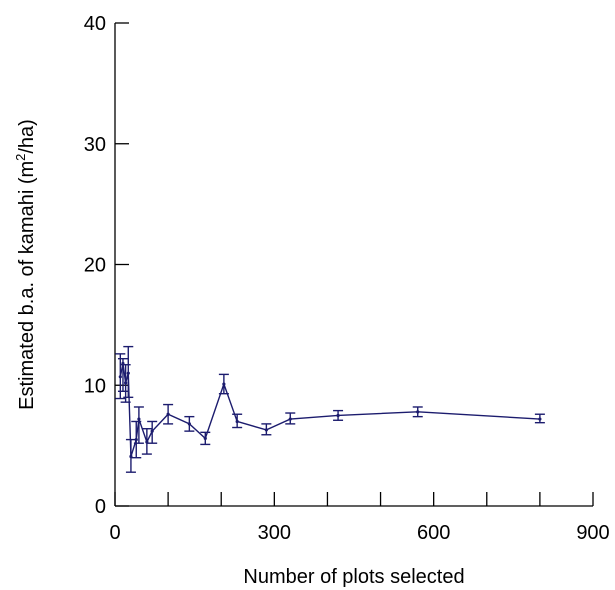 This screenshot has height=590, width=615. I want to click on y-axis-title-superscript: 2, so click(20, 157).